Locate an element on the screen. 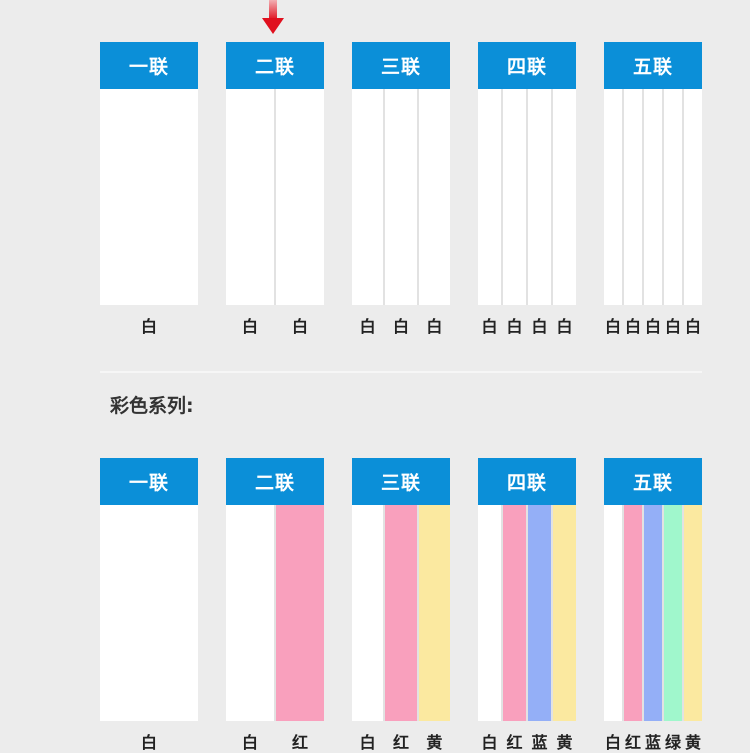 The image size is (750, 753). form-panel: 四联白红蓝黄 is located at coordinates (527, 605).